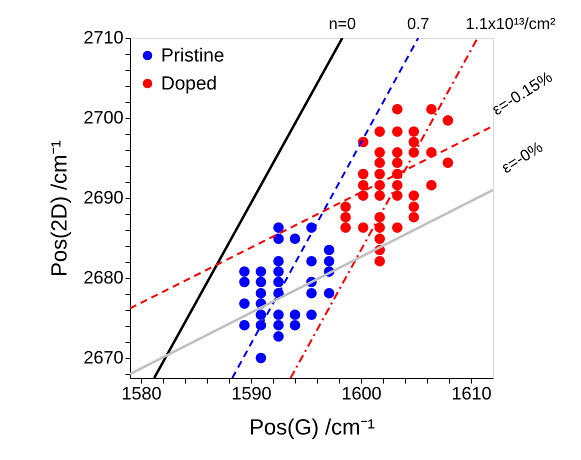 Image resolution: width=581 pixels, height=460 pixels. I want to click on y-tick-label: 2700, so click(103, 118).